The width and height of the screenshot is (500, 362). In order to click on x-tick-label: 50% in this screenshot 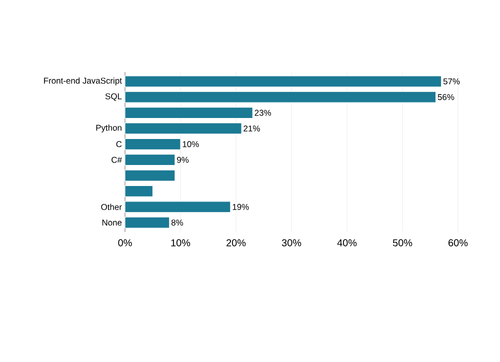, I will do `click(402, 242)`.